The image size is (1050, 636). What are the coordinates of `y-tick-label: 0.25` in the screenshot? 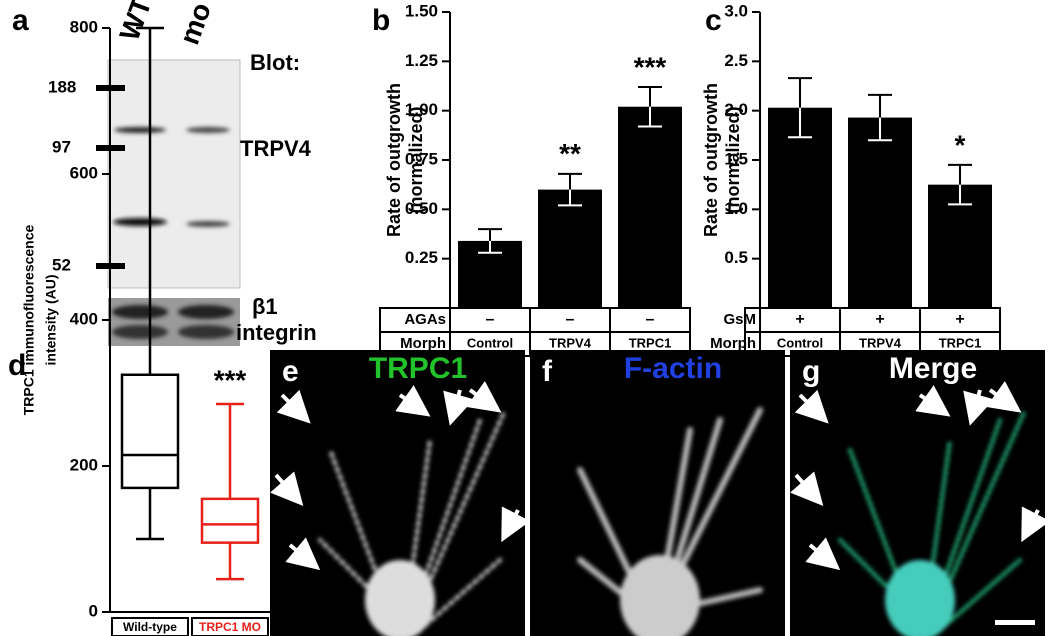 It's located at (421, 257).